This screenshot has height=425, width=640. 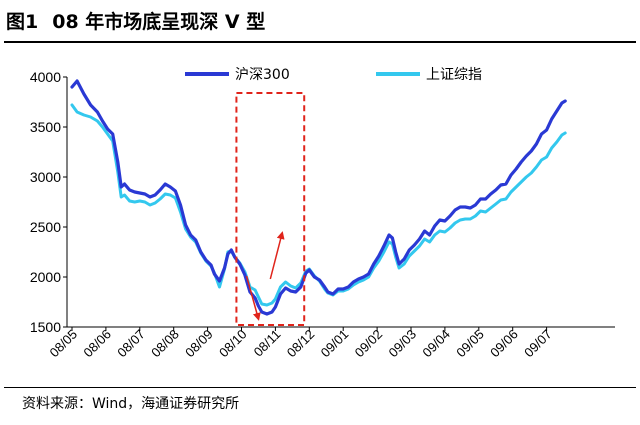 What do you see at coordinates (165, 344) in the screenshot?
I see `x-tick-label: 08/08` at bounding box center [165, 344].